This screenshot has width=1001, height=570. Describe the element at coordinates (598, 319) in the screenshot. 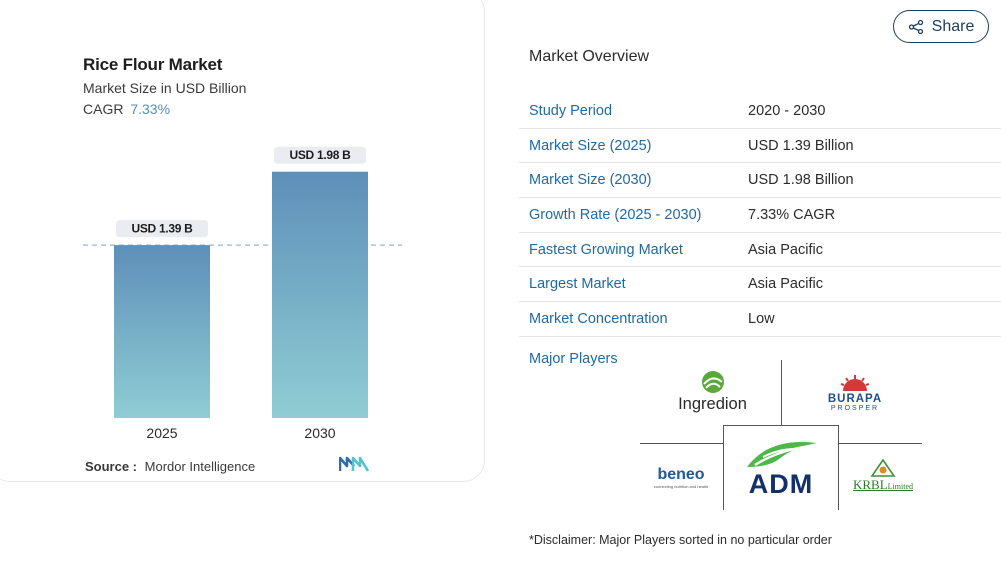

I see `overview-key: Market Concentration` at that location.